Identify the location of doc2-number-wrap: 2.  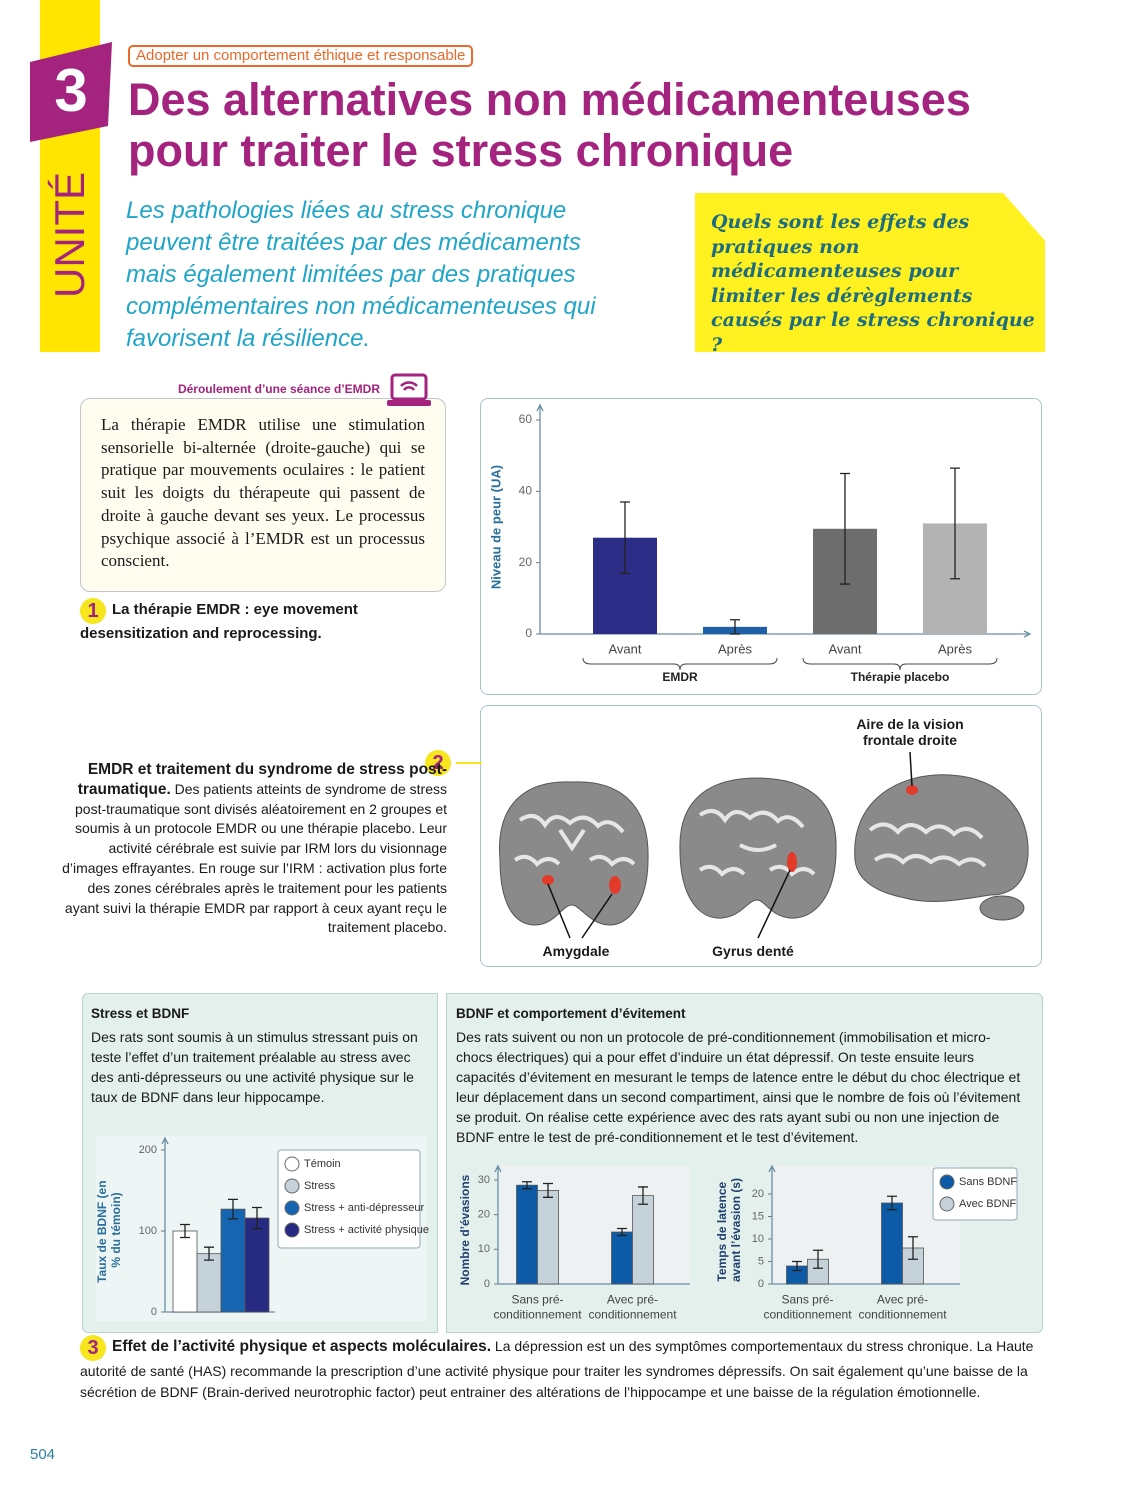
(441, 763).